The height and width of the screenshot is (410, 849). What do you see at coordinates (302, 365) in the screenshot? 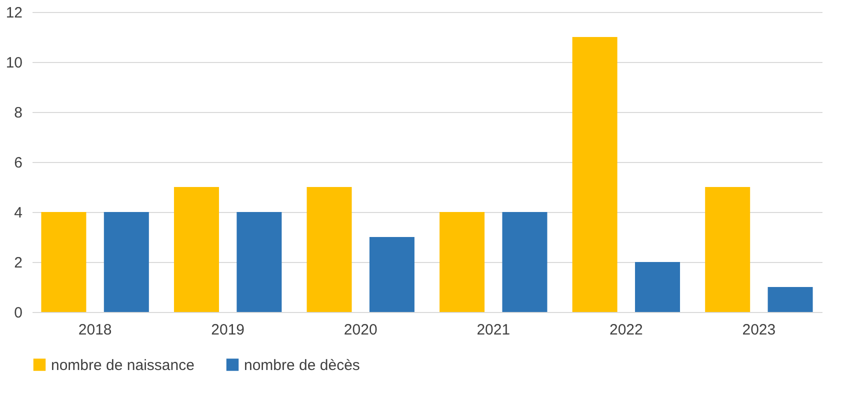
I see `legend-label: nombre de dècès` at bounding box center [302, 365].